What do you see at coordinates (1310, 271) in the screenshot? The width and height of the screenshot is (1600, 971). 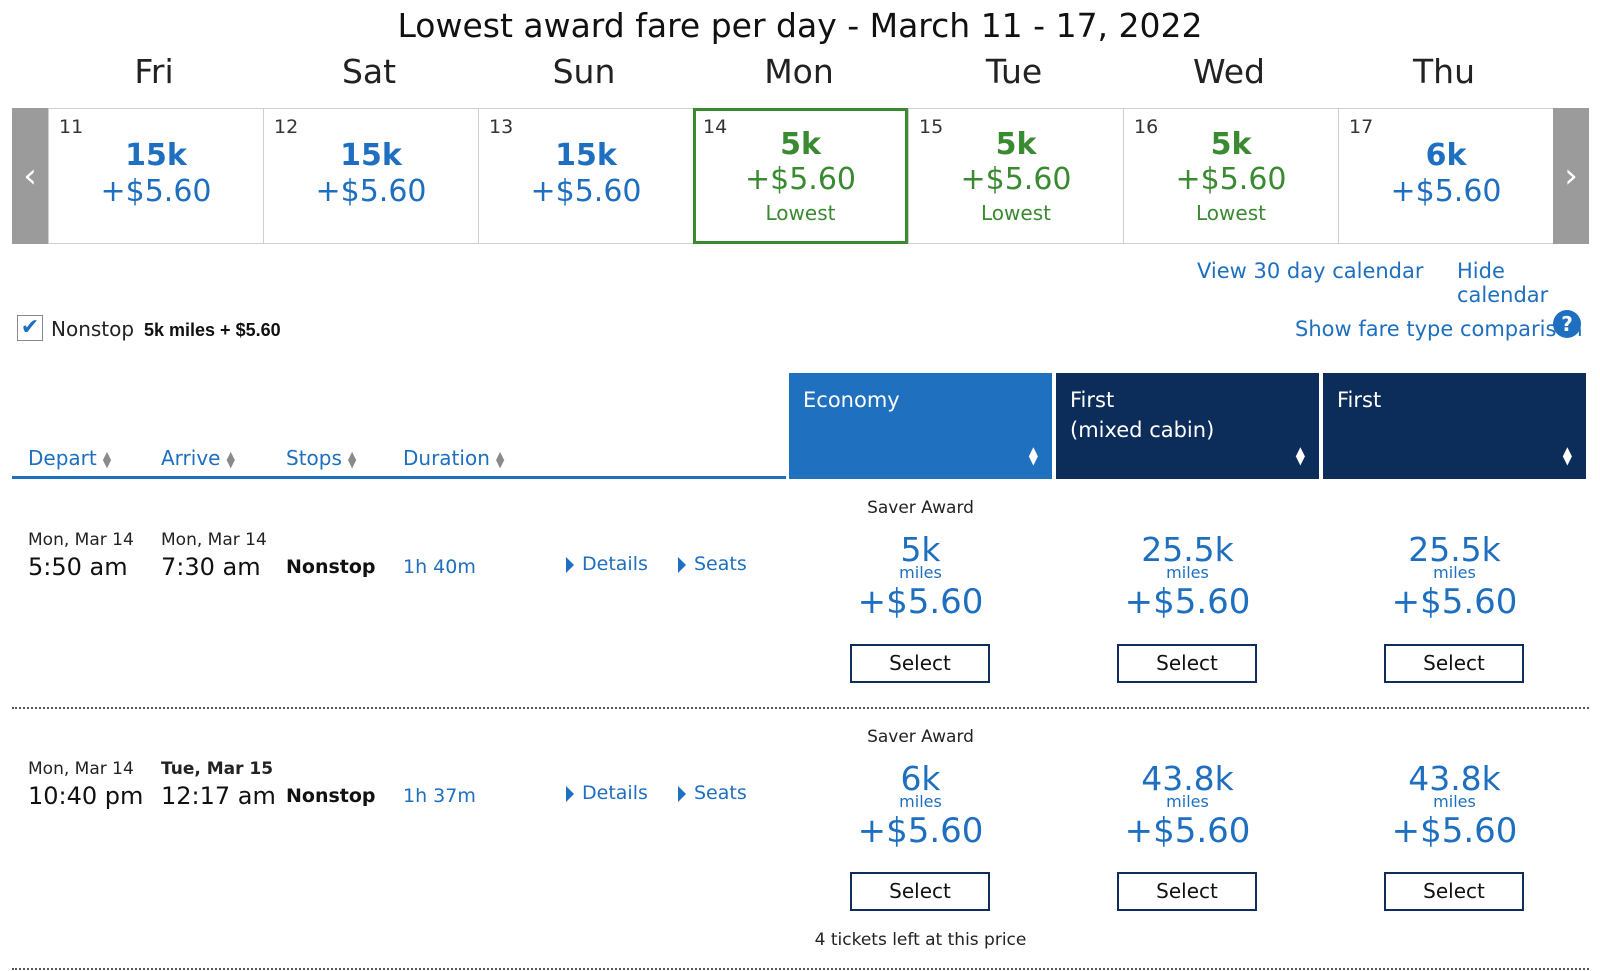 I see `view-30-day-calendar-link: View 30 day calendar` at bounding box center [1310, 271].